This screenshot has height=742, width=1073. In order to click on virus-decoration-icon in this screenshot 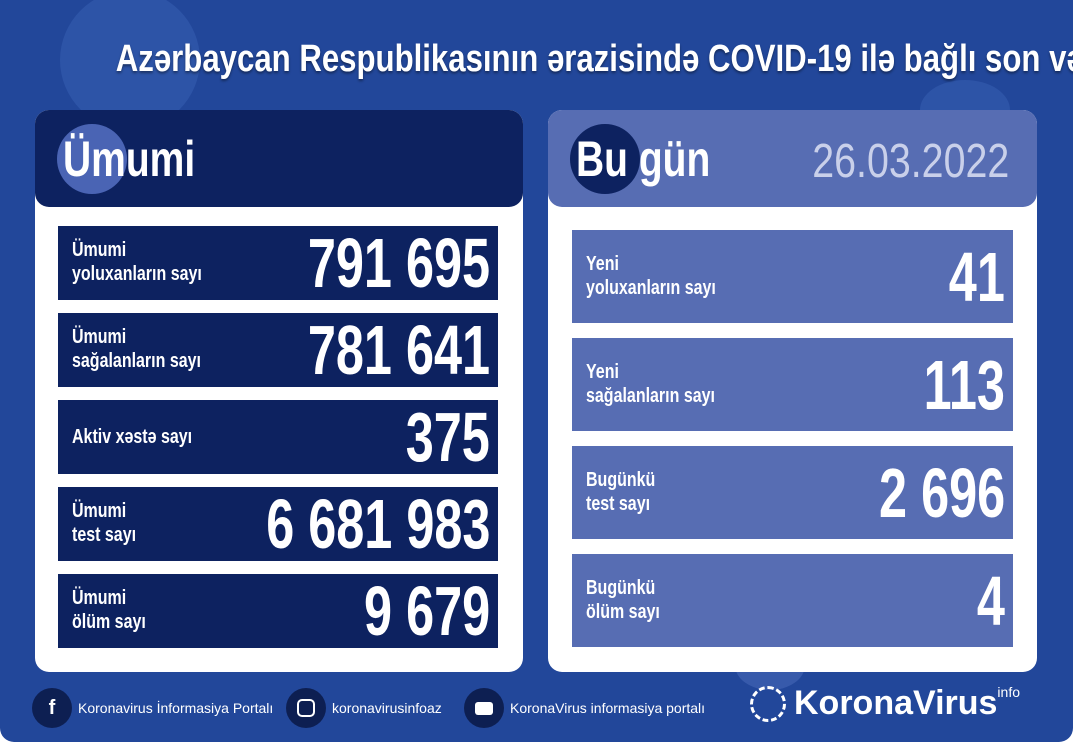, I will do `click(130, 65)`.